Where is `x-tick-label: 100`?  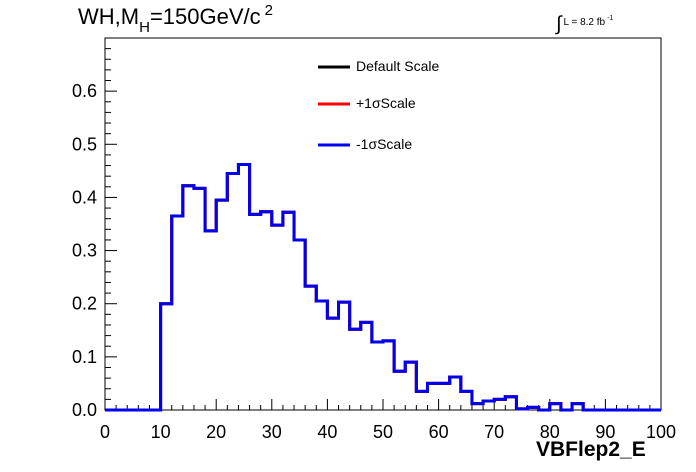
x-tick-label: 100 is located at coordinates (661, 432).